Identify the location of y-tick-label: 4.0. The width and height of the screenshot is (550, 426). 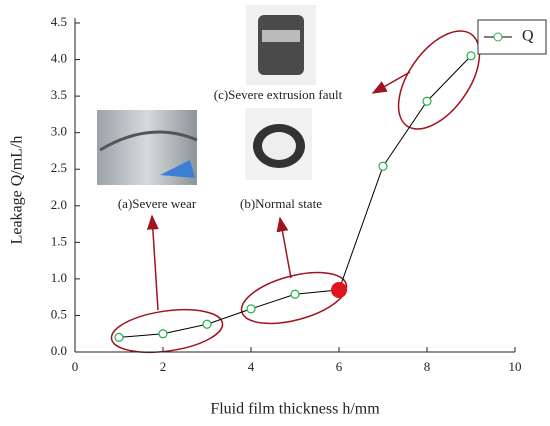
(59, 58).